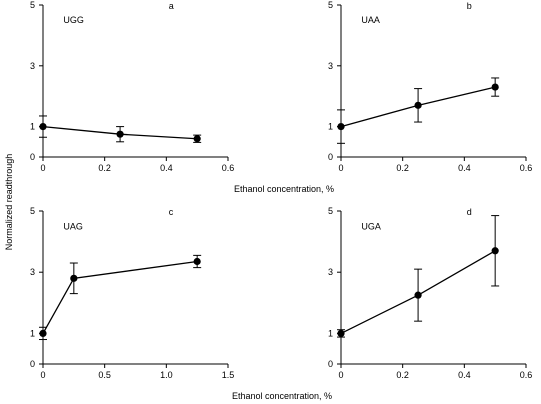  Describe the element at coordinates (370, 20) in the screenshot. I see `codon-label: UAA` at that location.